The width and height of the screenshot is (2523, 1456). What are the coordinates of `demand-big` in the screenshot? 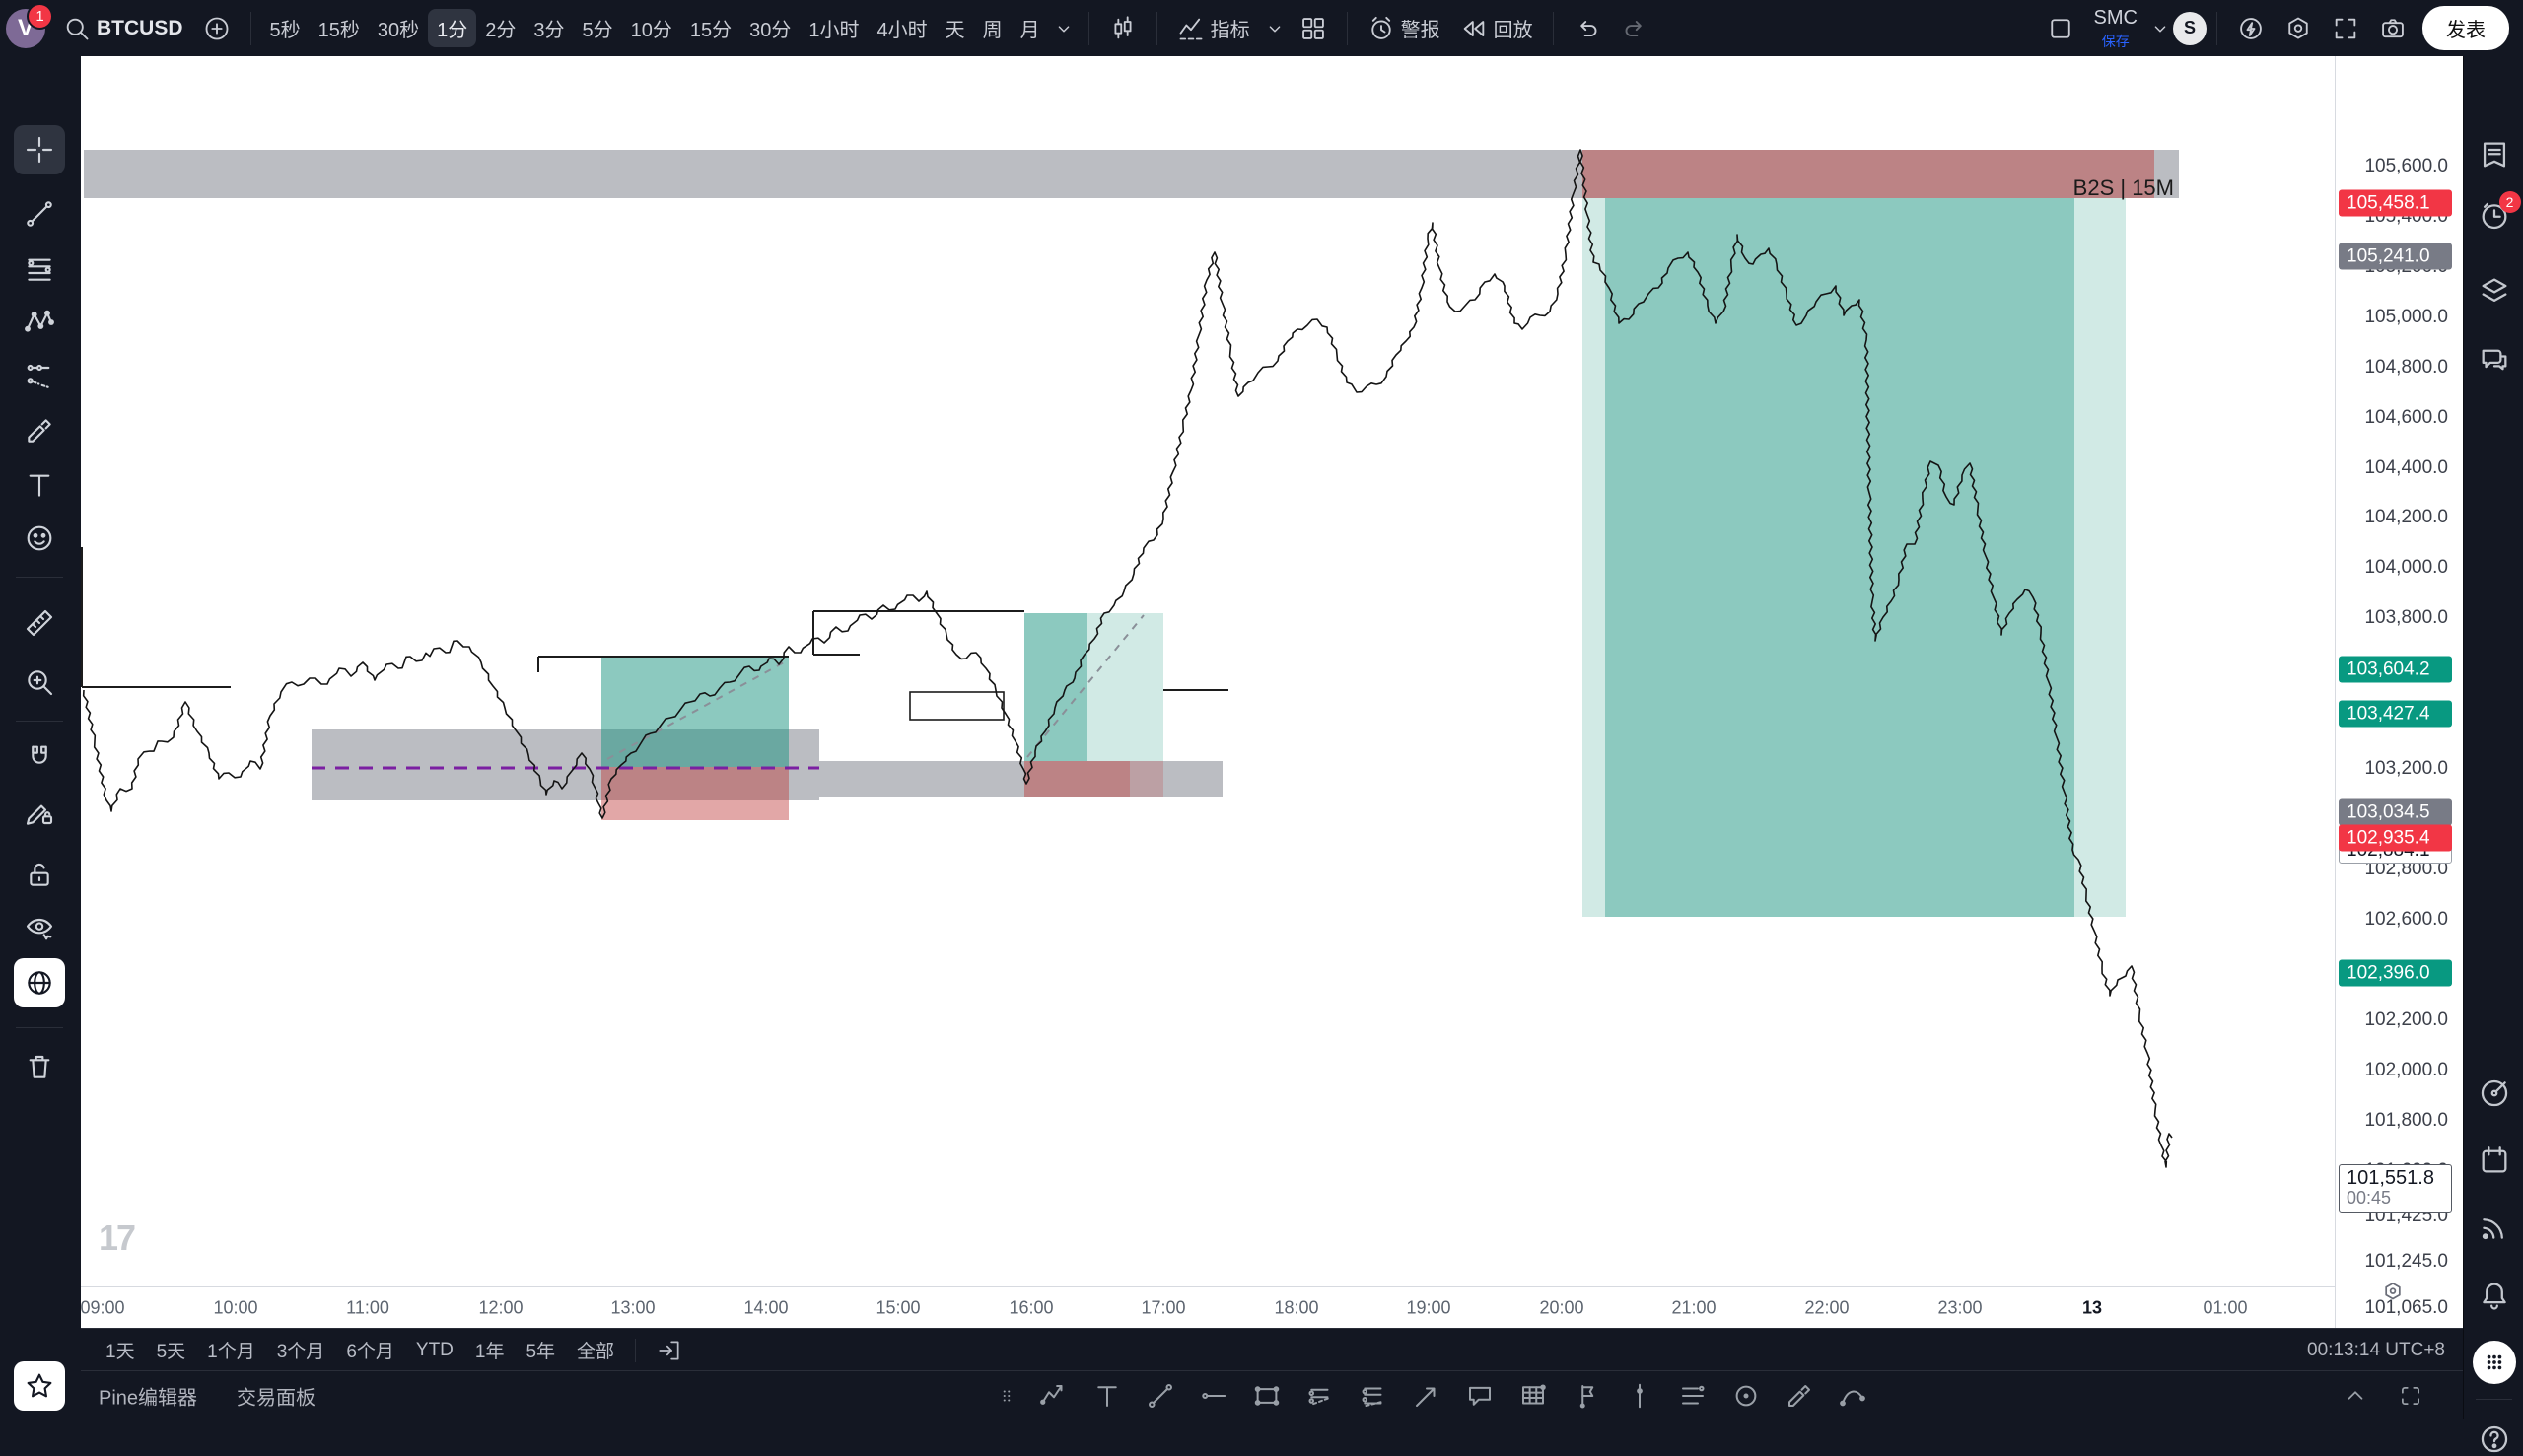 It's located at (1839, 557).